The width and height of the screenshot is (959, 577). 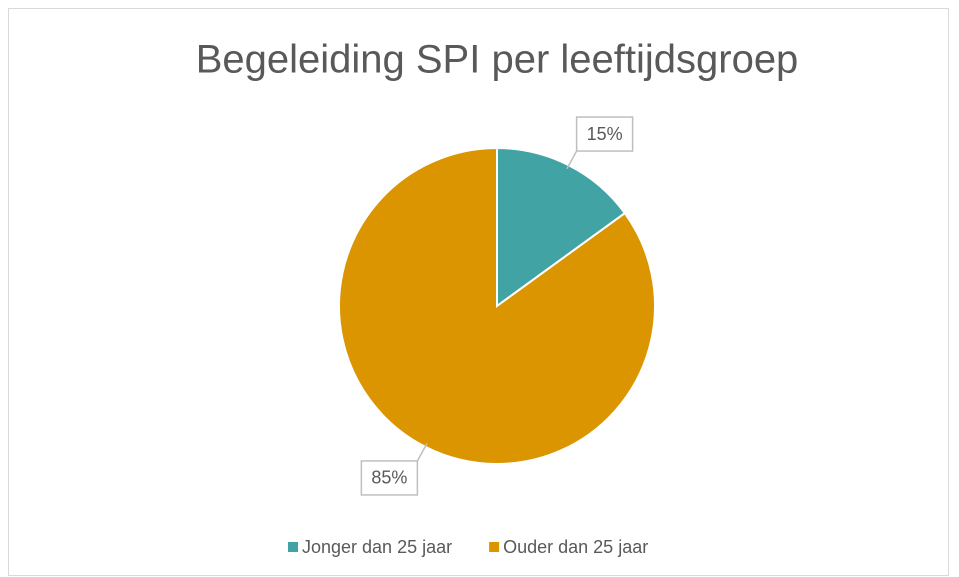 I want to click on legend-label: Jonger dan 25 jaar, so click(x=377, y=547).